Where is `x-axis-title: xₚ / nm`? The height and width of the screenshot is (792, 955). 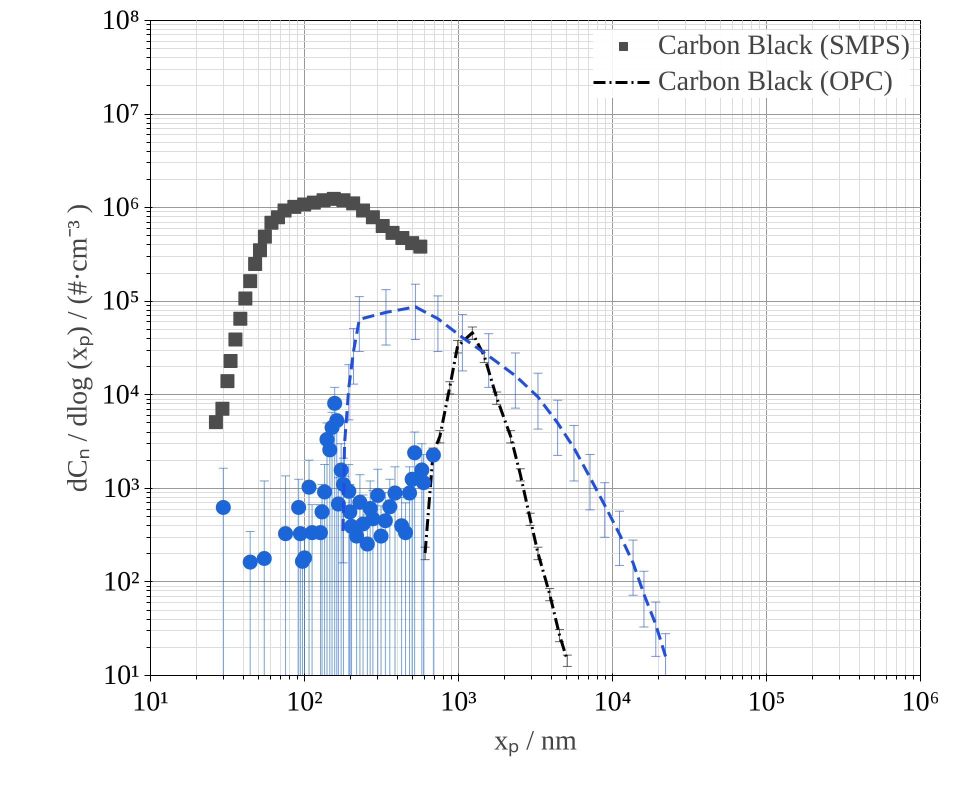
x-axis-title: xₚ / nm is located at coordinates (535, 741).